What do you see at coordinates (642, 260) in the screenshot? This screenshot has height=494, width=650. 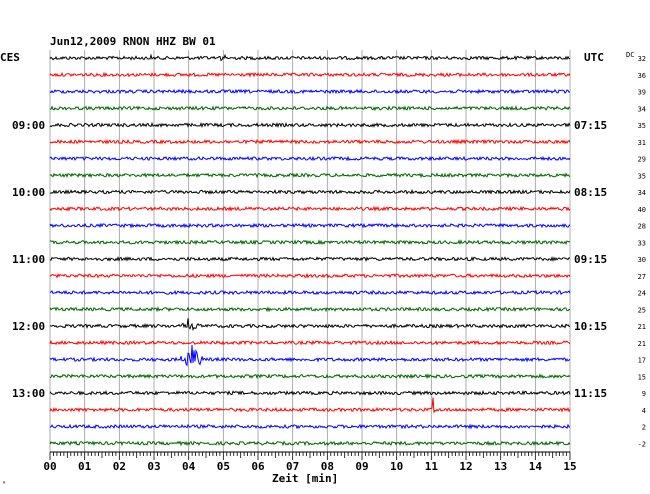 I see `dc-value-label: 30` at bounding box center [642, 260].